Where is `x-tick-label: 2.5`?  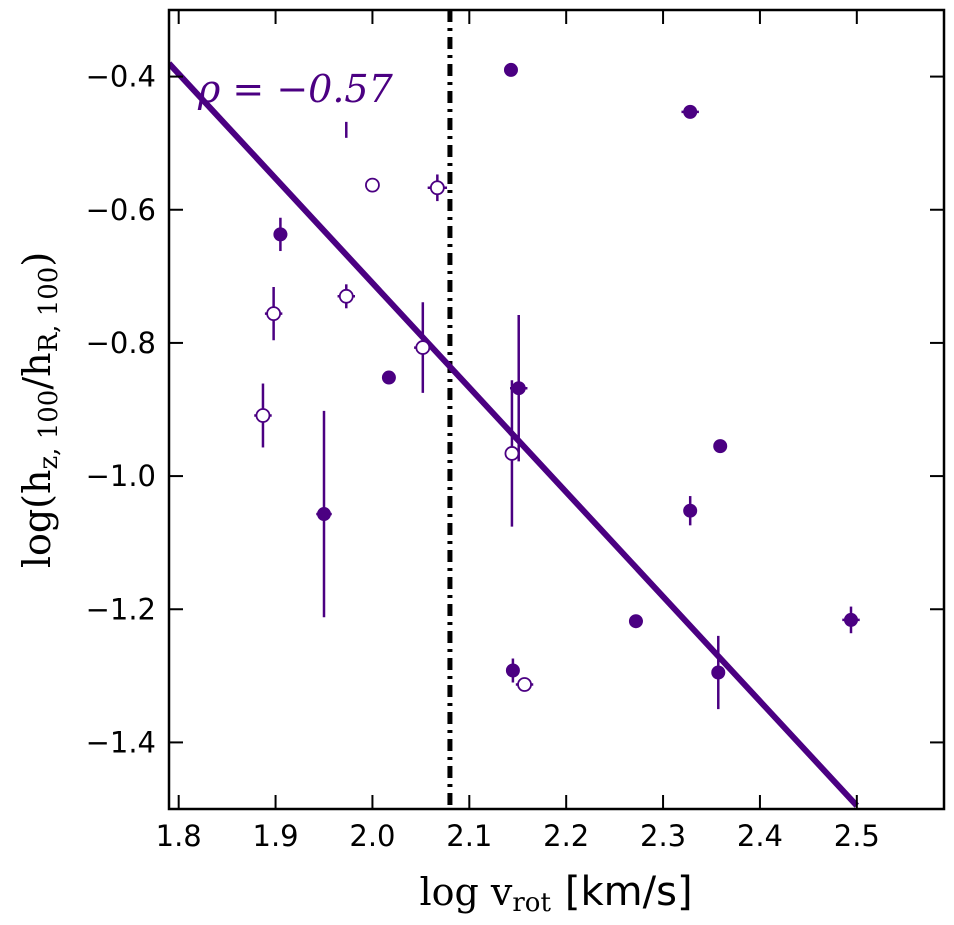 x-tick-label: 2.5 is located at coordinates (857, 836).